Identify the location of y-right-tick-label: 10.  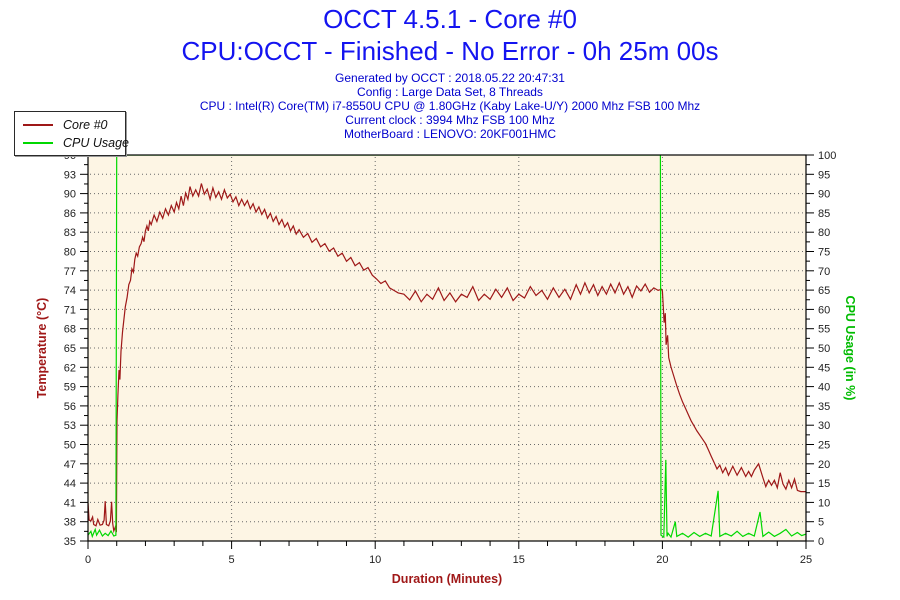
(824, 503).